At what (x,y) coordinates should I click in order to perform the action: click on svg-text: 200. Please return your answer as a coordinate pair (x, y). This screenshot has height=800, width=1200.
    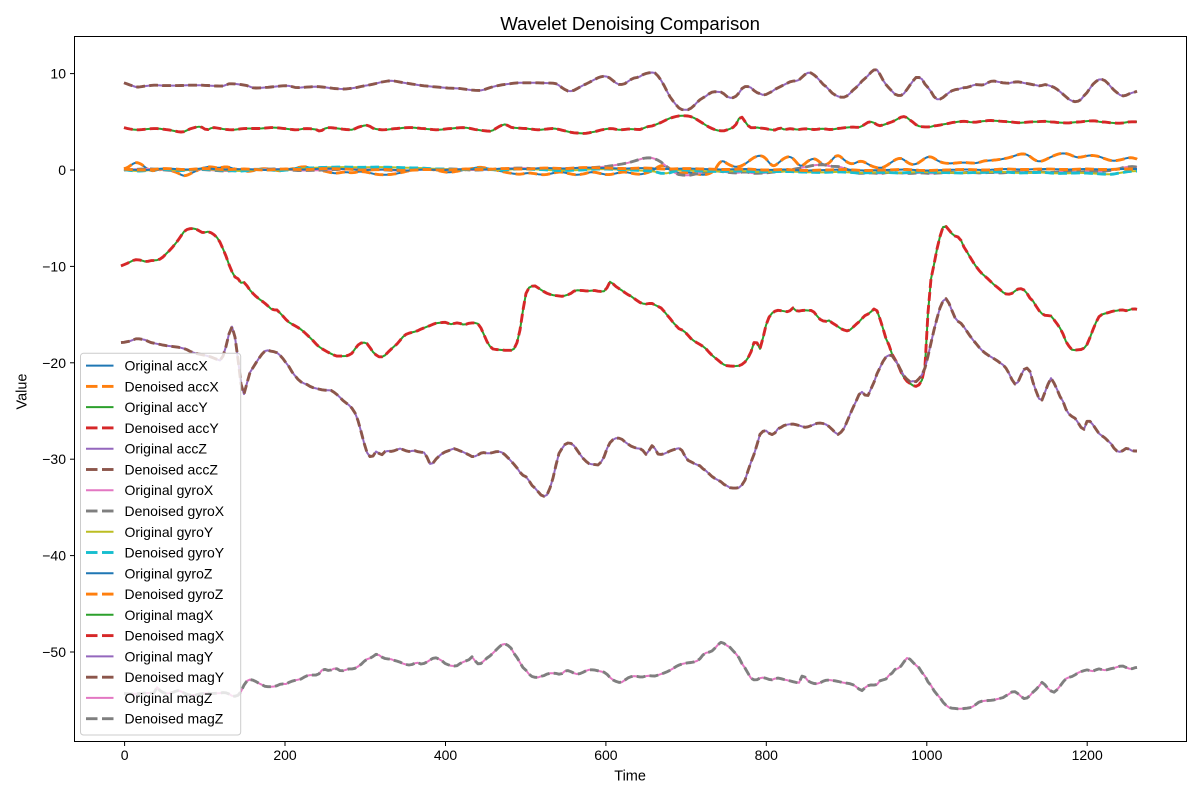
    Looking at the image, I should click on (285, 755).